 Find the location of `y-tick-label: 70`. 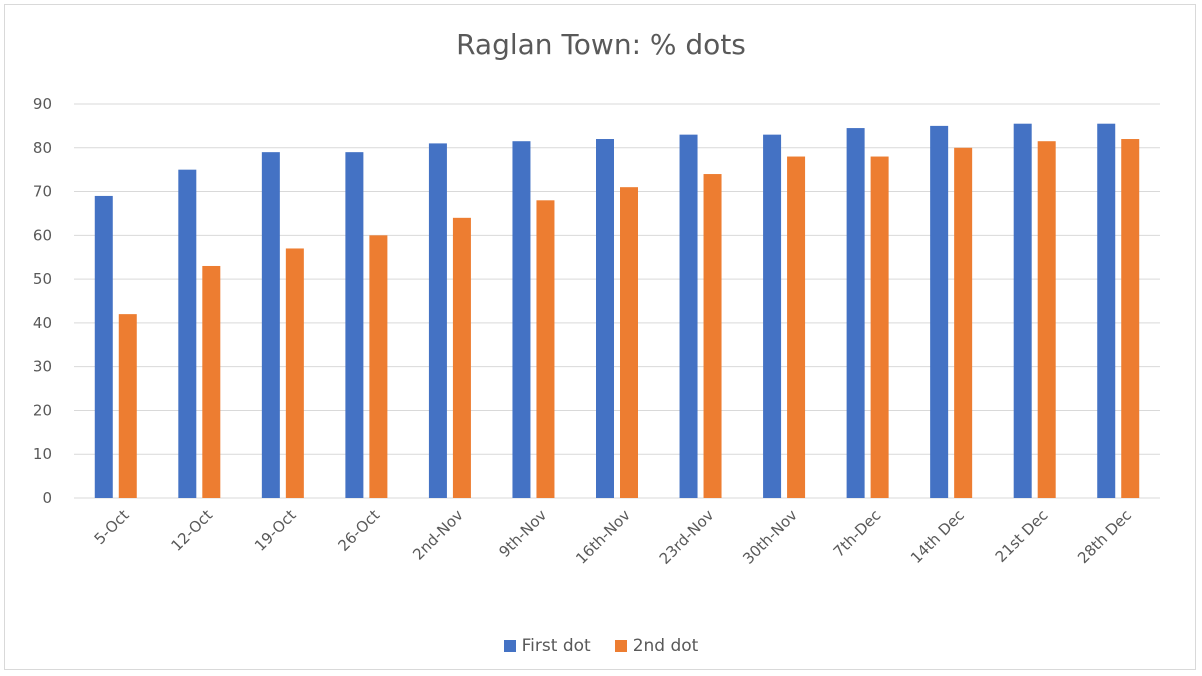

y-tick-label: 70 is located at coordinates (42, 192).